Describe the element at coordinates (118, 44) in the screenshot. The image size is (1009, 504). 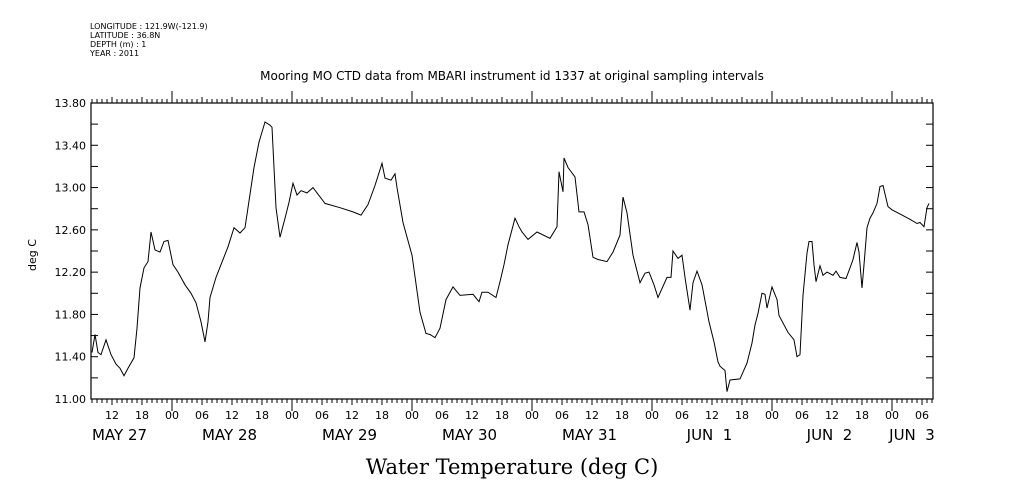
I see `depth-label: DEPTH (m) : 1` at that location.